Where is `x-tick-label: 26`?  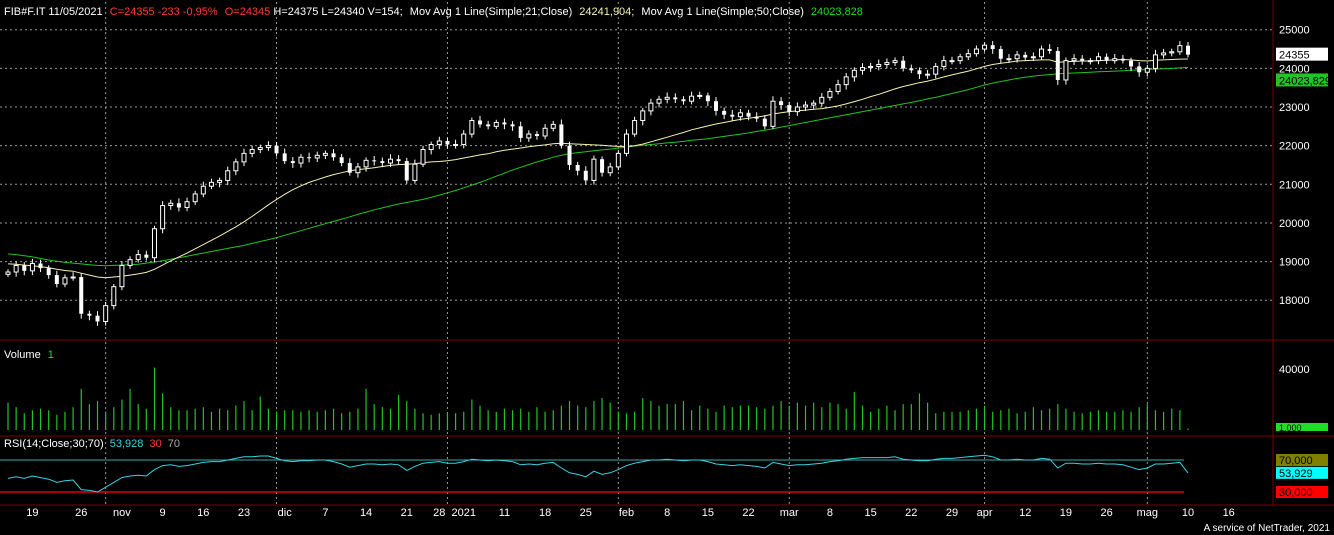
x-tick-label: 26 is located at coordinates (81, 513).